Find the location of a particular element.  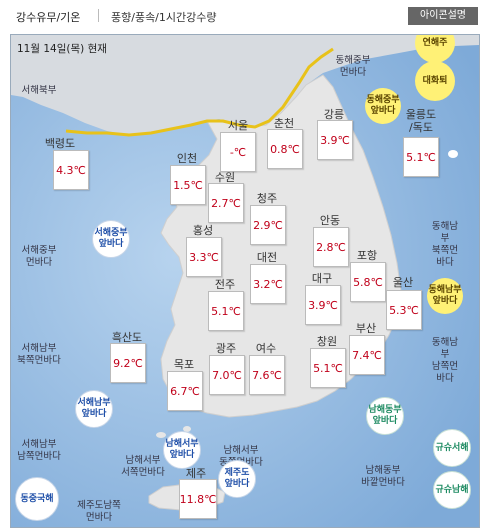

temp-box: 1.5℃ is located at coordinates (188, 185).